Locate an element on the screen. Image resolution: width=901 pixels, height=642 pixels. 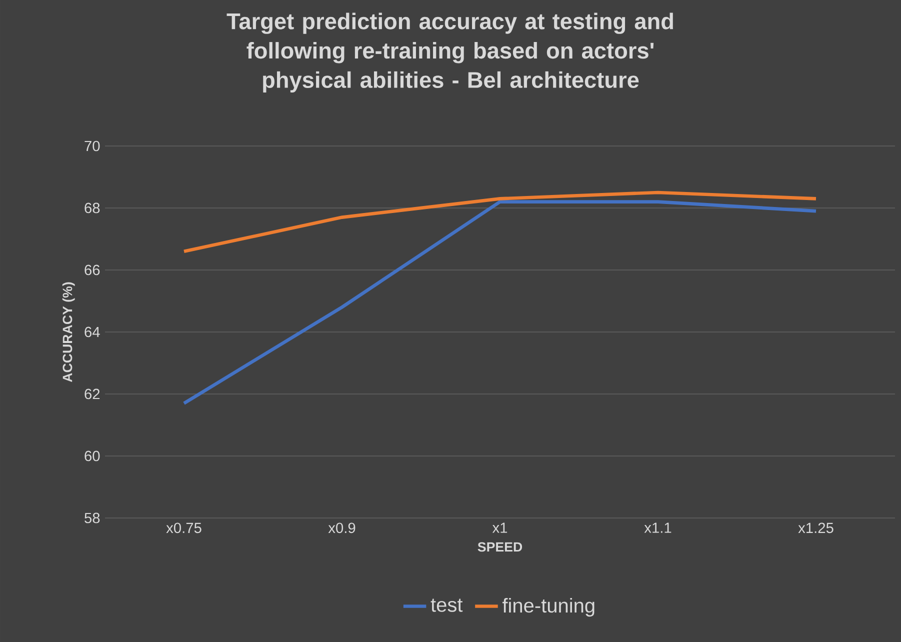
y-tick-label: 66 is located at coordinates (92, 270).